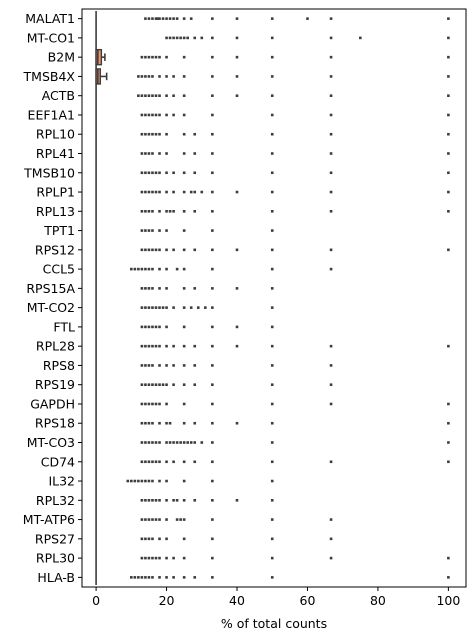 The height and width of the screenshot is (640, 475). Describe the element at coordinates (61, 57) in the screenshot. I see `y-tick-label: B2M` at that location.